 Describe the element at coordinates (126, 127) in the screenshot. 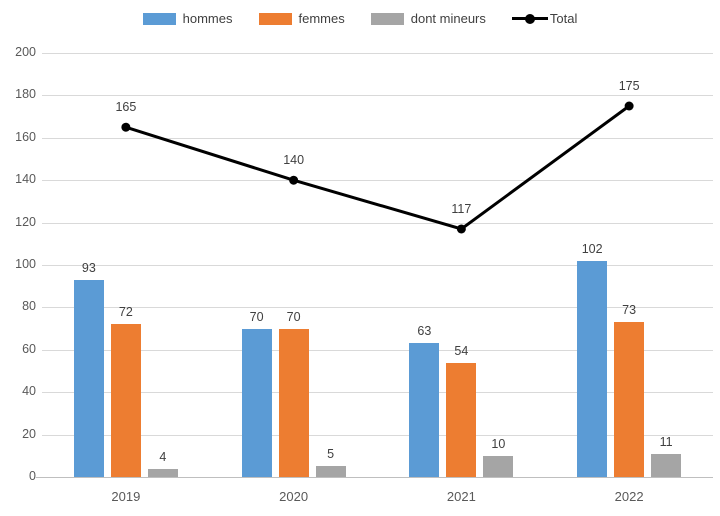

I see `total-line-marker-2019` at that location.